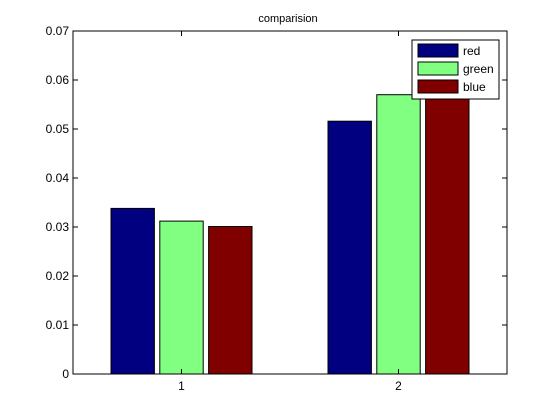 The width and height of the screenshot is (560, 420). I want to click on legend: red green blue, so click(455, 69).